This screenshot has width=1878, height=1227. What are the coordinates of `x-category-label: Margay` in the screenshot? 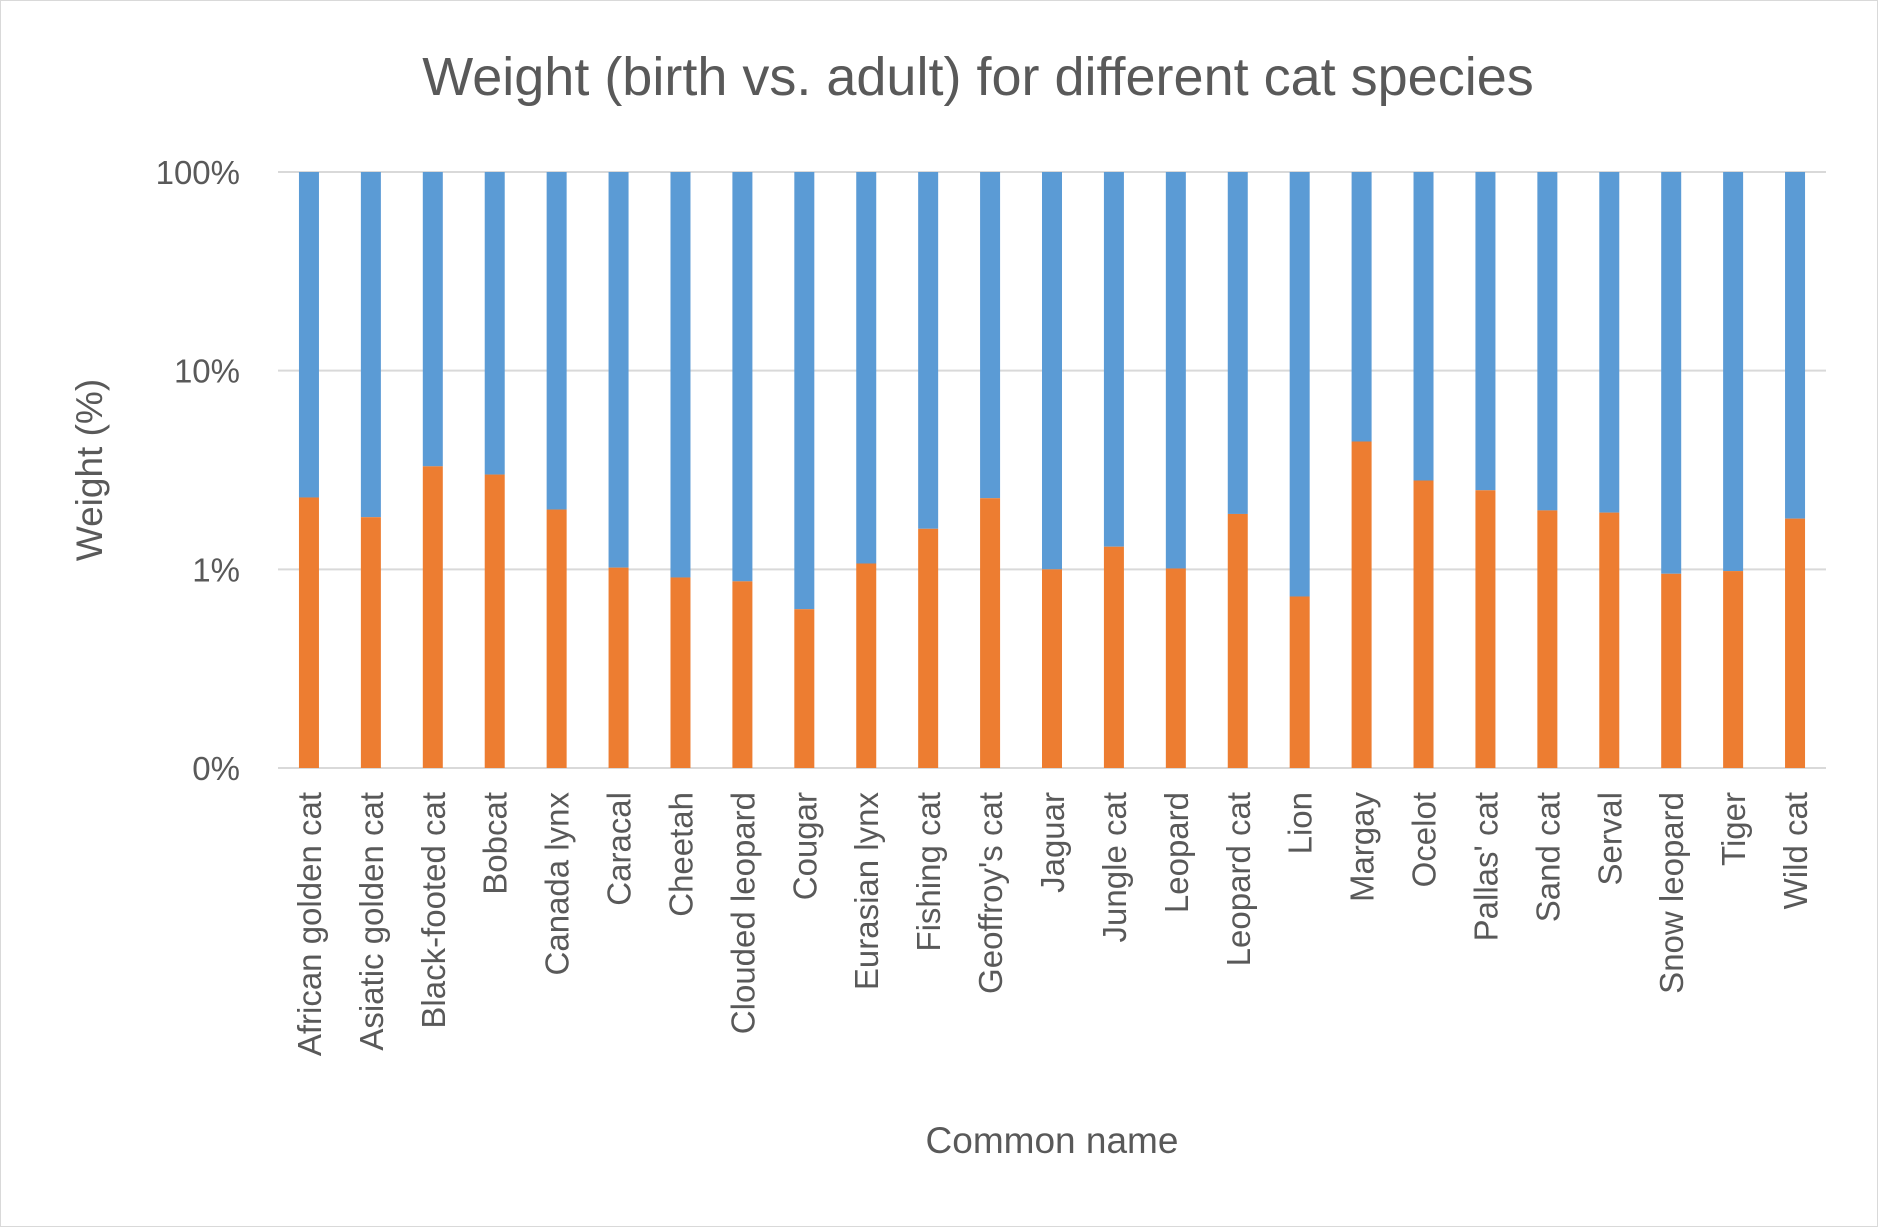 It's located at (1362, 847).